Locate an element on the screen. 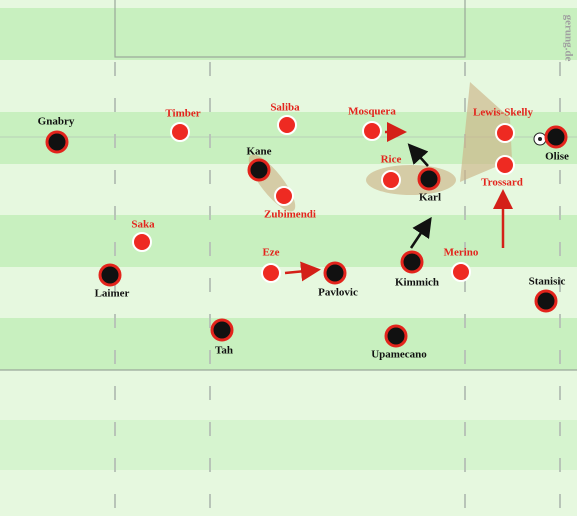 This screenshot has width=577, height=516. player-label: Saka is located at coordinates (143, 225).